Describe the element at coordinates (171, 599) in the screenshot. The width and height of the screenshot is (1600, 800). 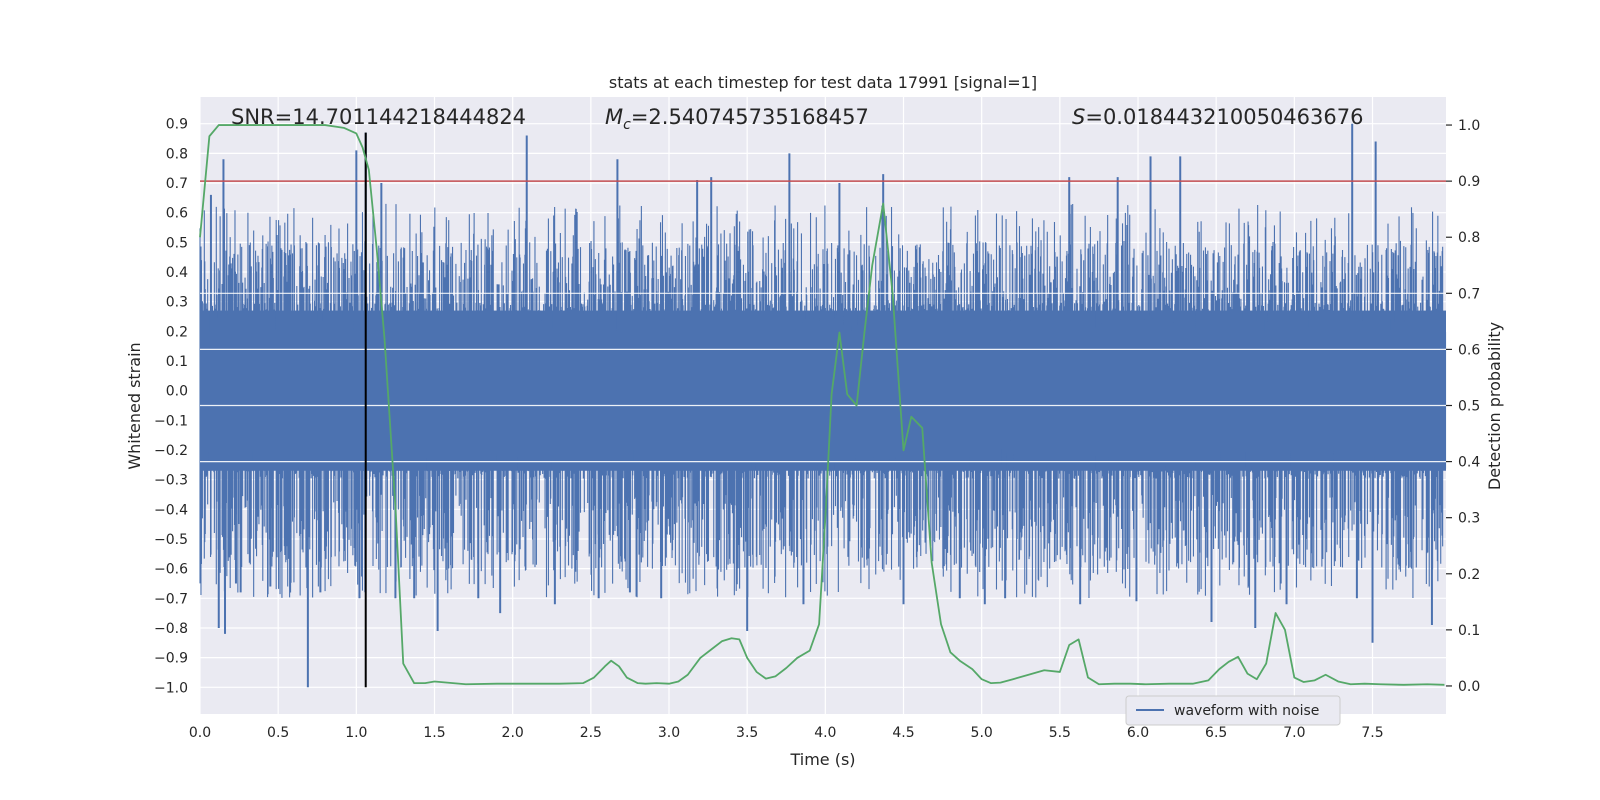
I see `y-left-tick-label-16: −0.7` at that location.